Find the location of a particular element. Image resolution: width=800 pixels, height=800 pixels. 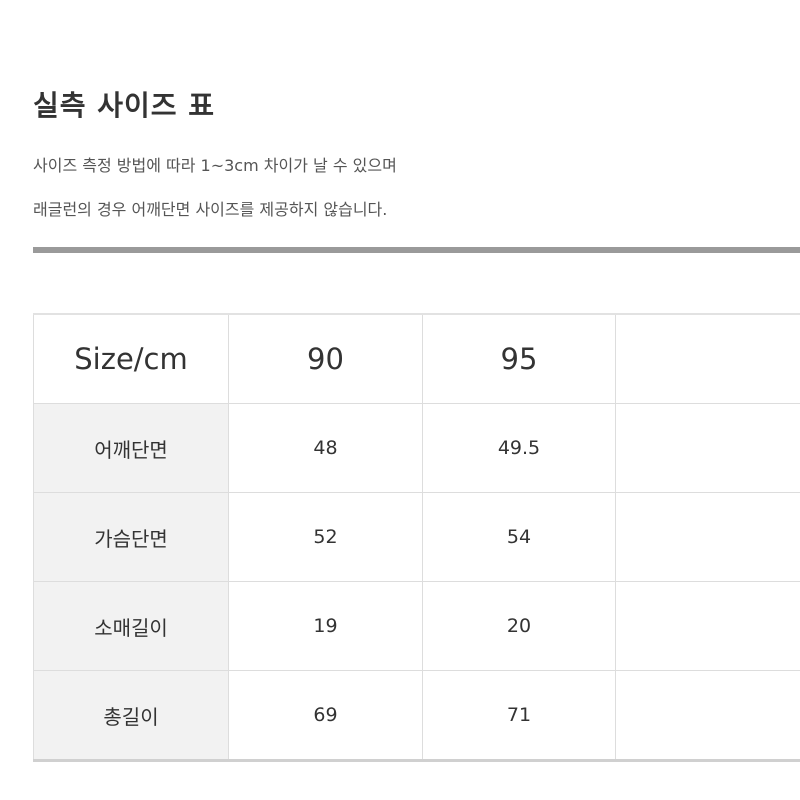

table-cell: 19 is located at coordinates (325, 626).